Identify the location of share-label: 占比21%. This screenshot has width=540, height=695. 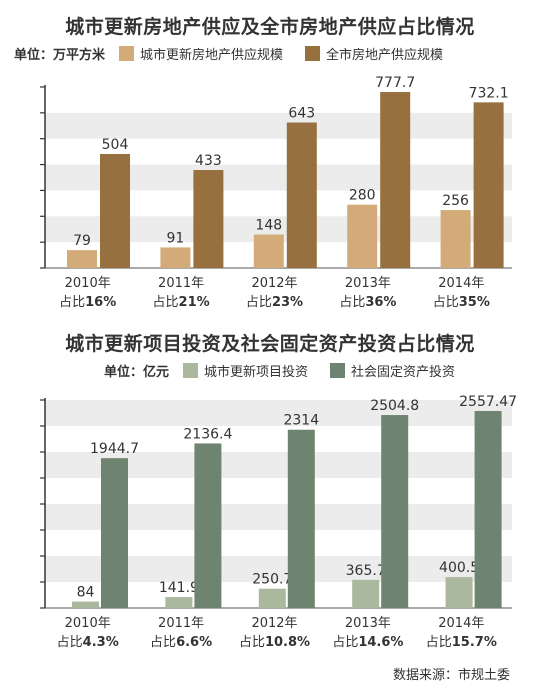
(181, 302).